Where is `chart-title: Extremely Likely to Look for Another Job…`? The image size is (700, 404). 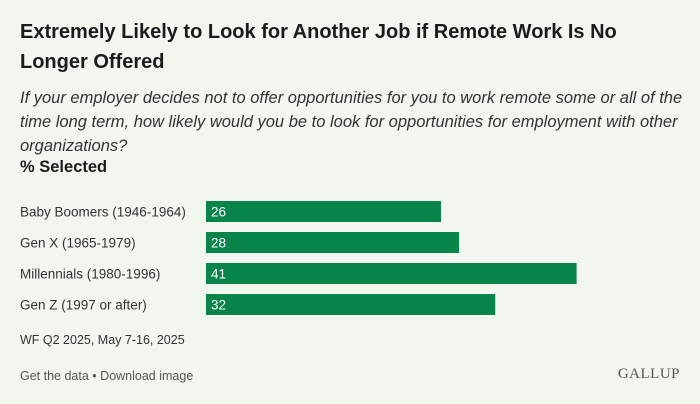 chart-title: Extremely Likely to Look for Another Job… is located at coordinates (318, 47).